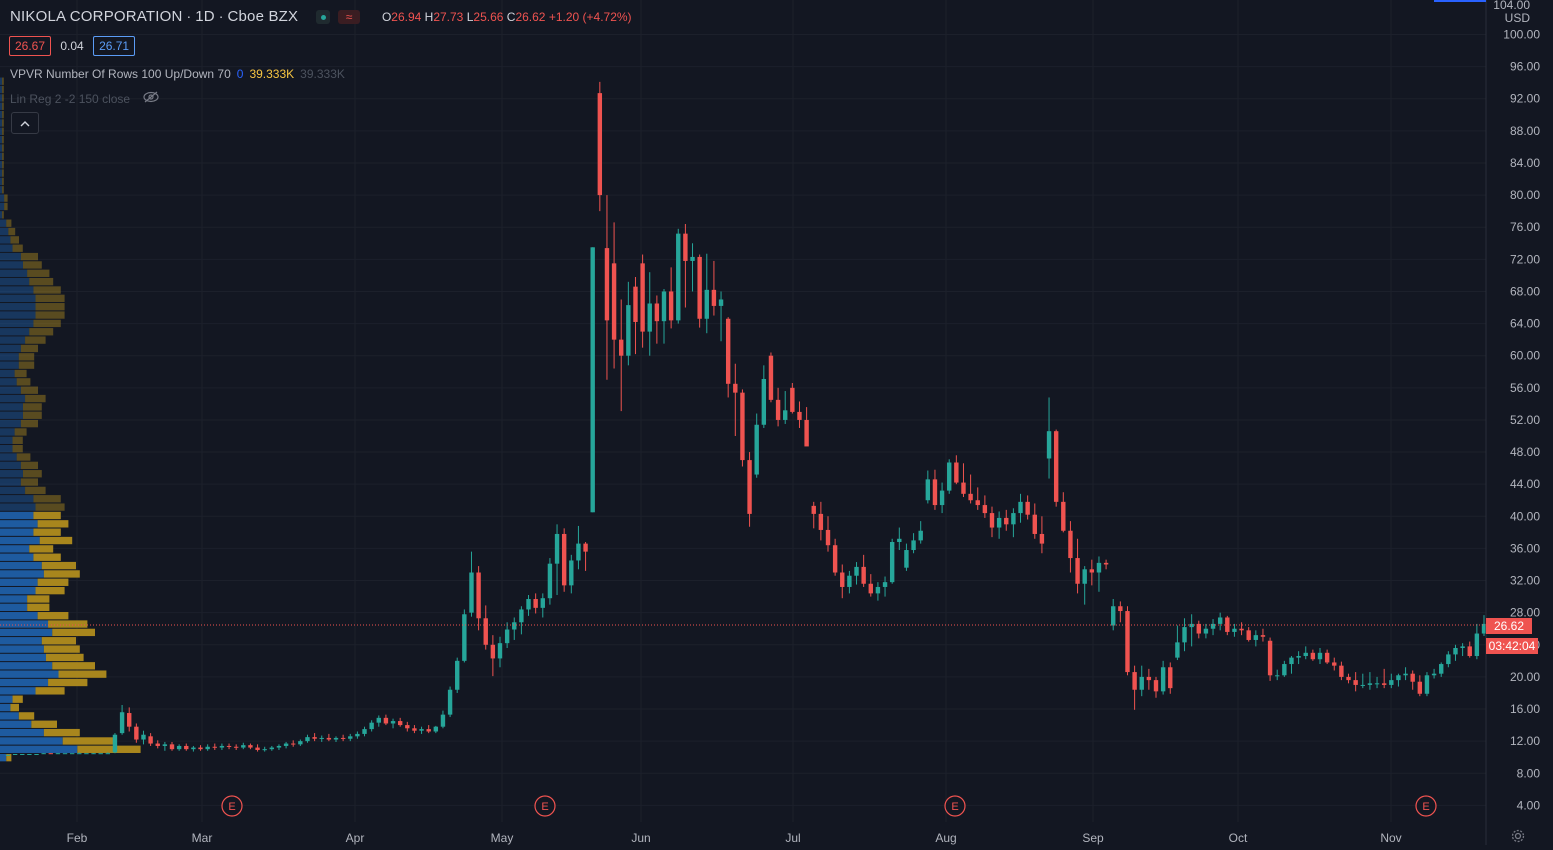  What do you see at coordinates (151, 98) in the screenshot?
I see `hidden-eye-icon` at bounding box center [151, 98].